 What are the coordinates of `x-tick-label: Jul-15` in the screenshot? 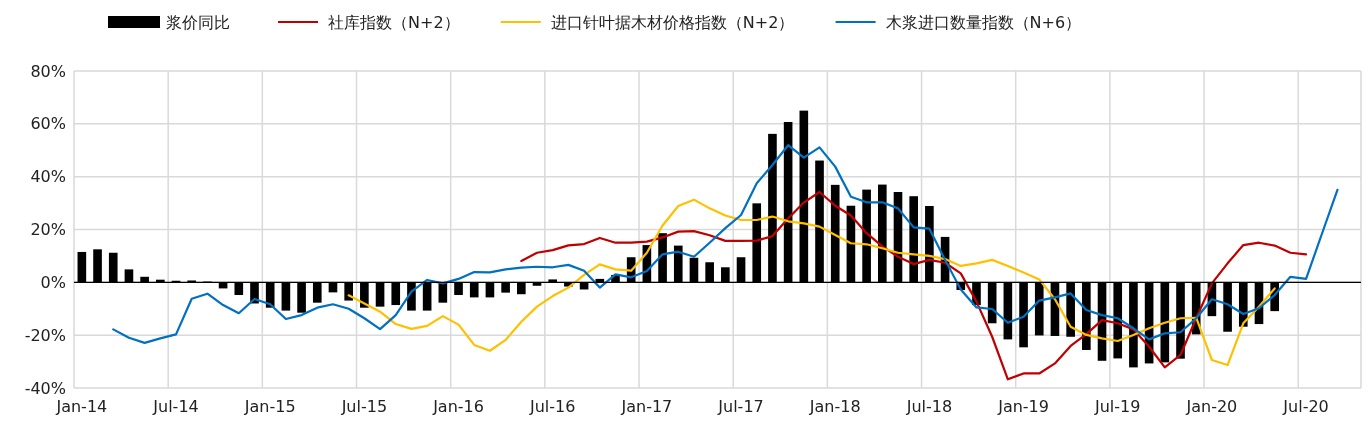 It's located at (364, 406).